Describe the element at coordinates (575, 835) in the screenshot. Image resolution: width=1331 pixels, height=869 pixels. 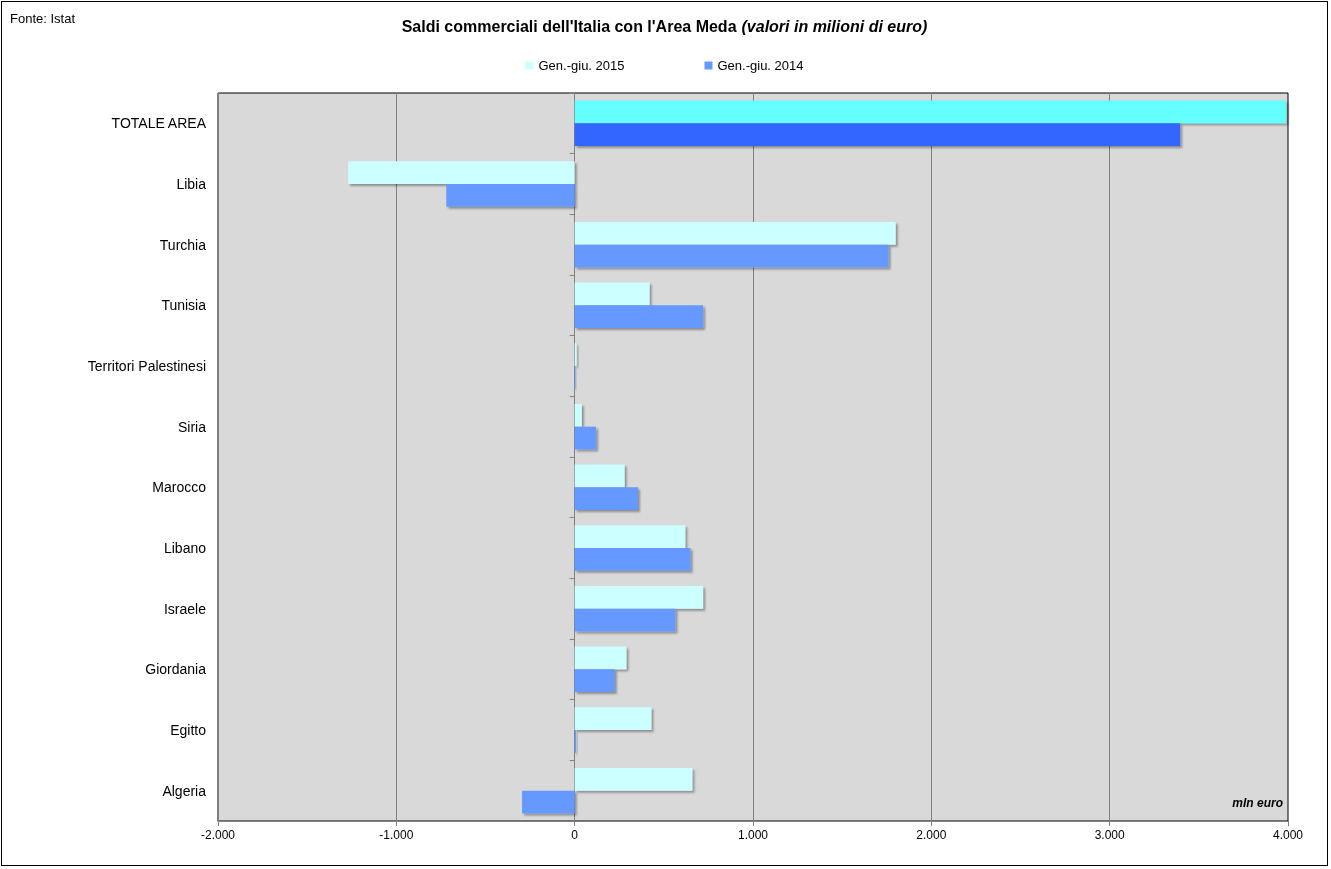
I see `x-tick-label: 0` at that location.